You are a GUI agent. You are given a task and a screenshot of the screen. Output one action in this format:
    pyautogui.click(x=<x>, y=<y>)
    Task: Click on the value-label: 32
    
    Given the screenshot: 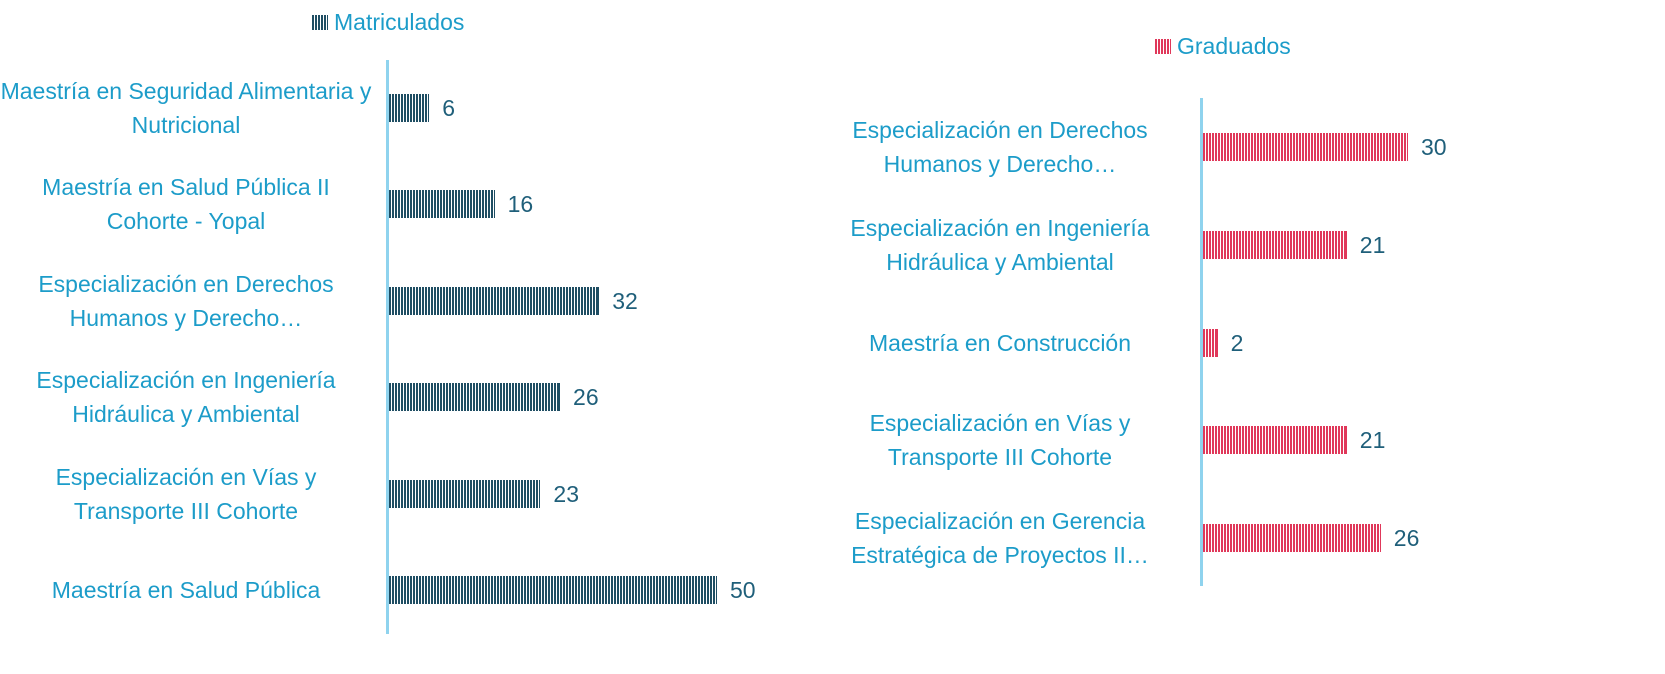 What is the action you would take?
    pyautogui.click(x=625, y=300)
    